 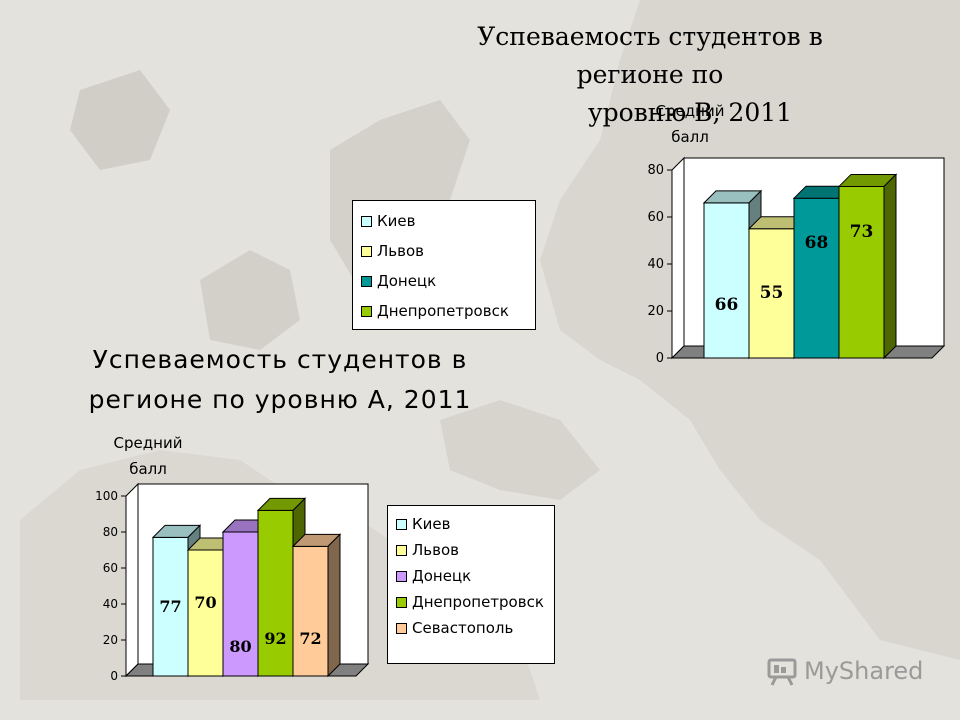 I want to click on chart-a-data-label: 72, so click(x=310, y=638).